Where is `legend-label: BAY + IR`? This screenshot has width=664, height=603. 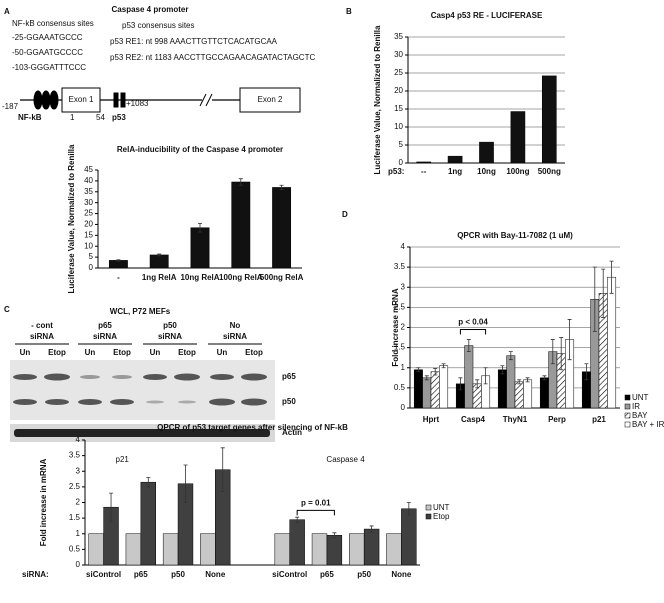 legend-label: BAY + IR is located at coordinates (648, 424).